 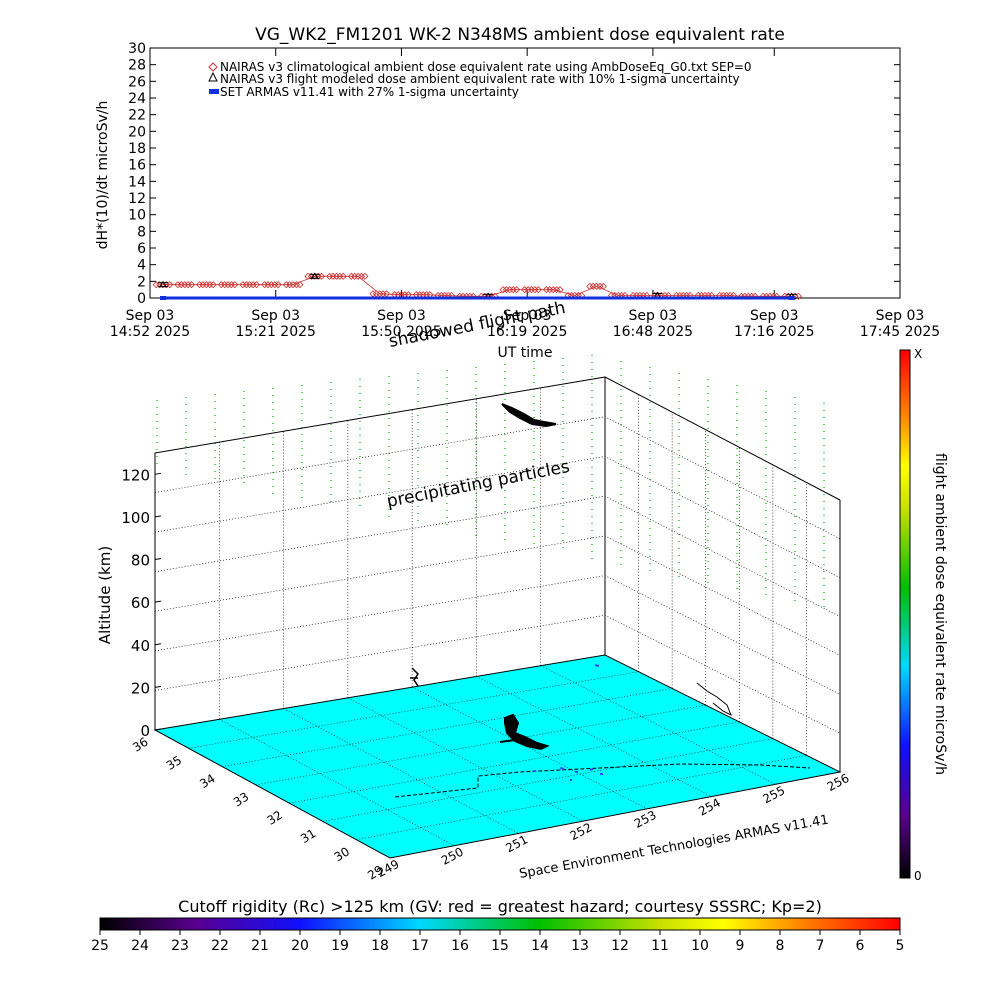 I want to click on rigidity-tick-label: 12, so click(x=620, y=946).